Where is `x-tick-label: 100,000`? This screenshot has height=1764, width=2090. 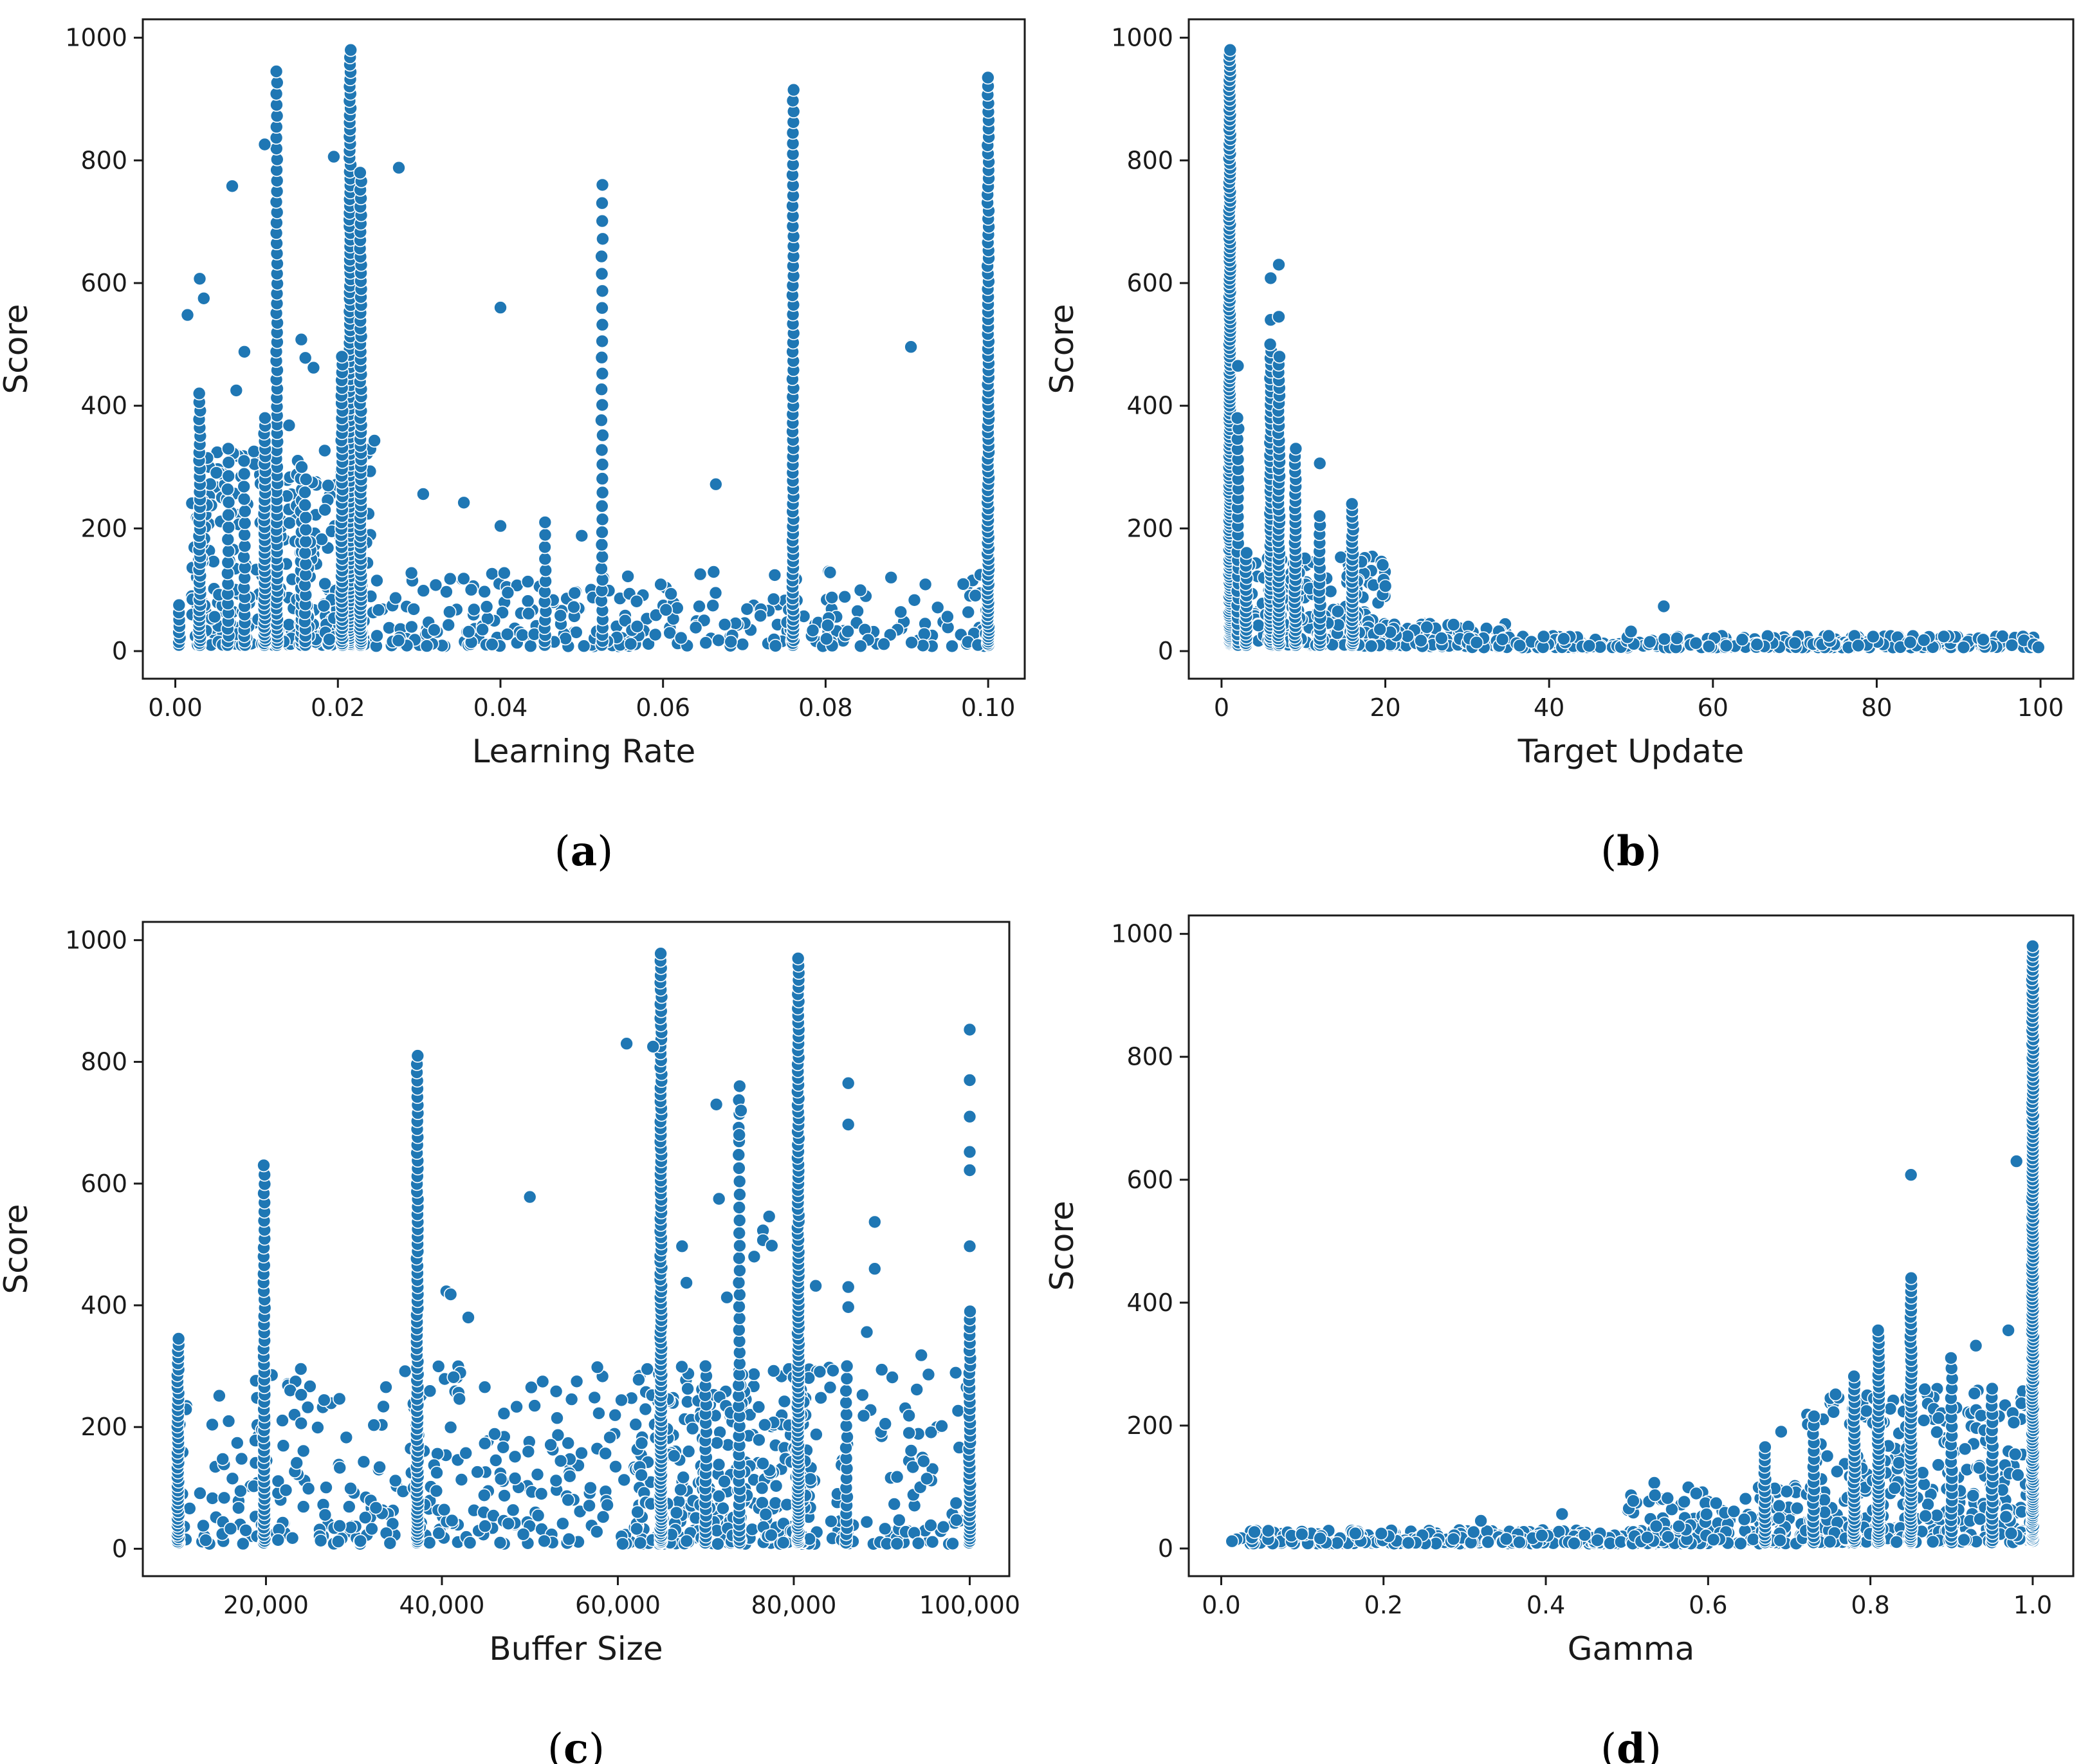
x-tick-label: 100,000 is located at coordinates (969, 1605).